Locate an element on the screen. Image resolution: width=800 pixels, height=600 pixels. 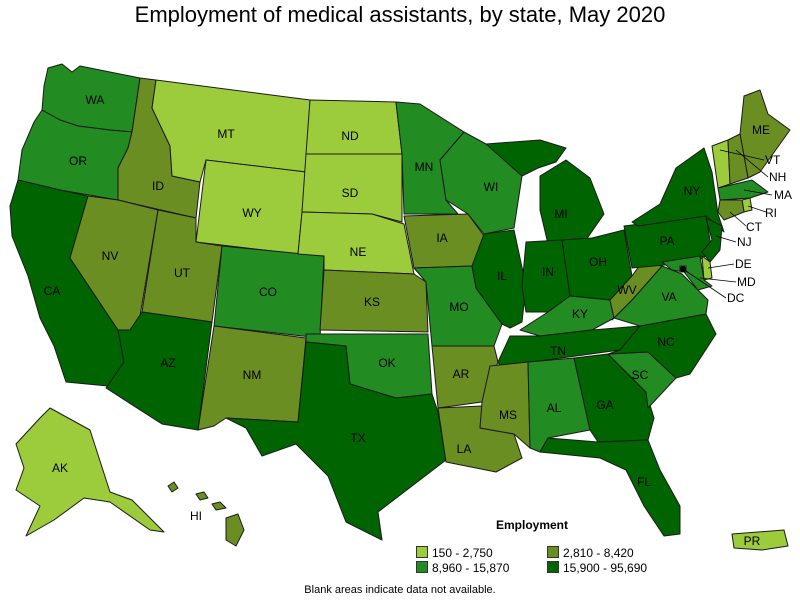
label-SD: SD is located at coordinates (350, 193).